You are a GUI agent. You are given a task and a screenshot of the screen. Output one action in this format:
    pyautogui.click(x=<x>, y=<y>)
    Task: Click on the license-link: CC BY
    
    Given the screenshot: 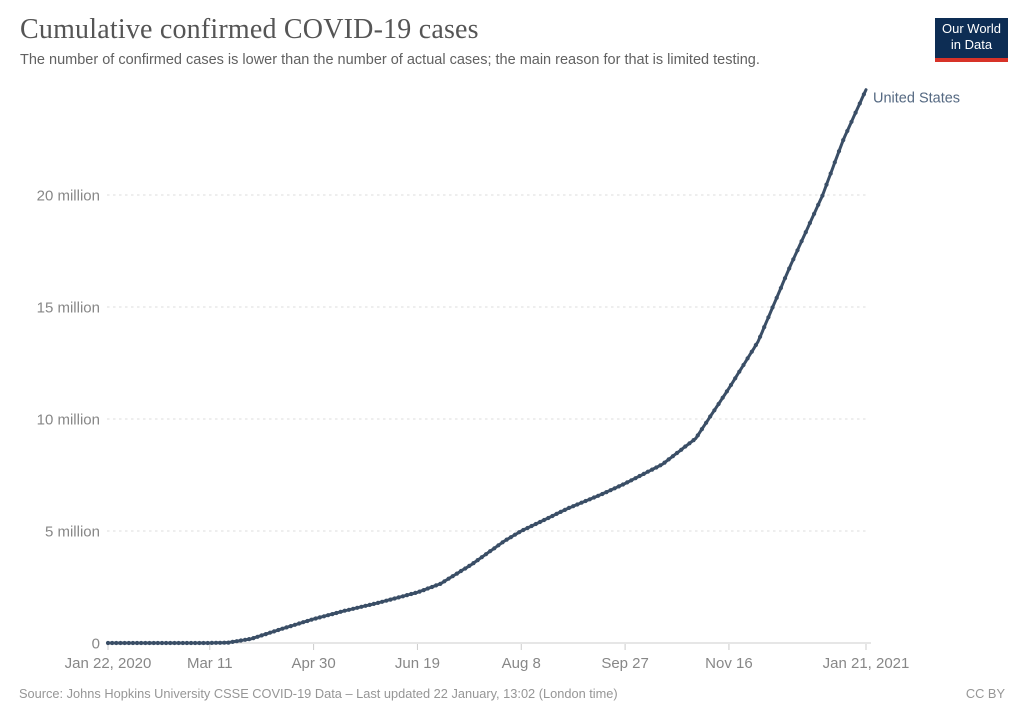 What is the action you would take?
    pyautogui.click(x=985, y=693)
    